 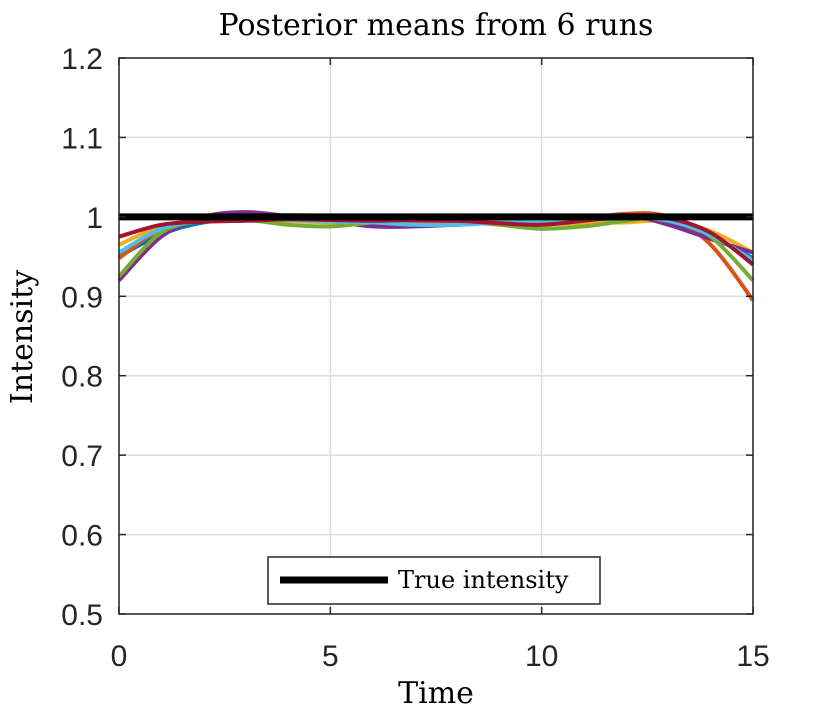 I want to click on y-tick-label: 0.6, so click(x=82, y=536).